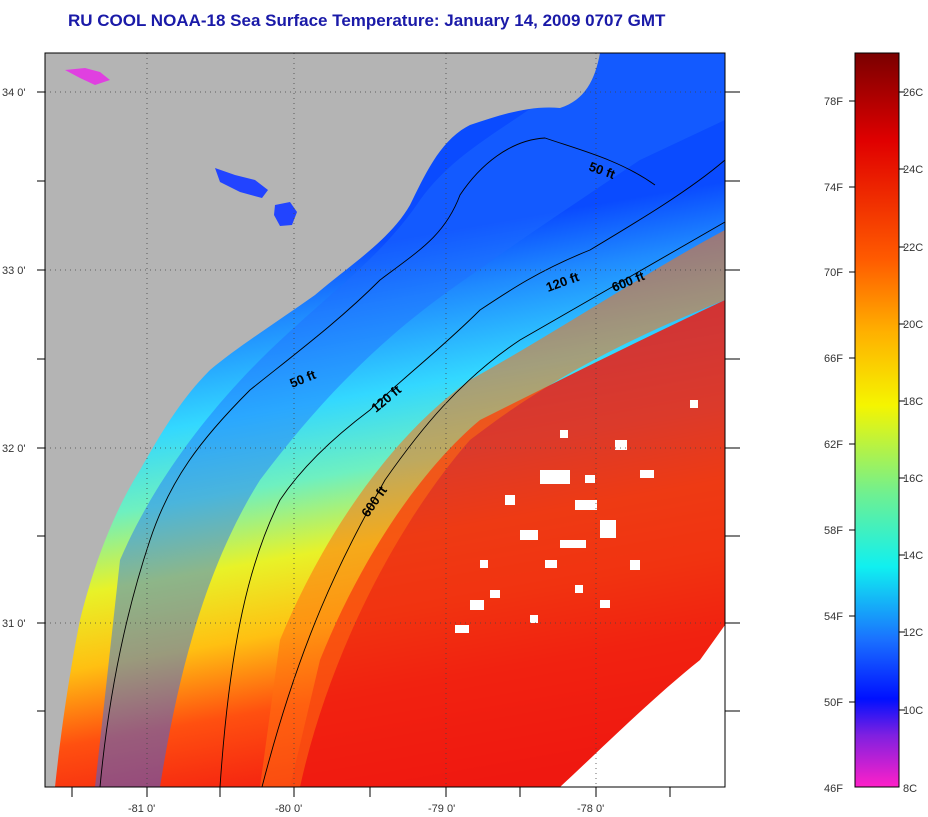  What do you see at coordinates (913, 711) in the screenshot?
I see `colorbar-label-c: 10C` at bounding box center [913, 711].